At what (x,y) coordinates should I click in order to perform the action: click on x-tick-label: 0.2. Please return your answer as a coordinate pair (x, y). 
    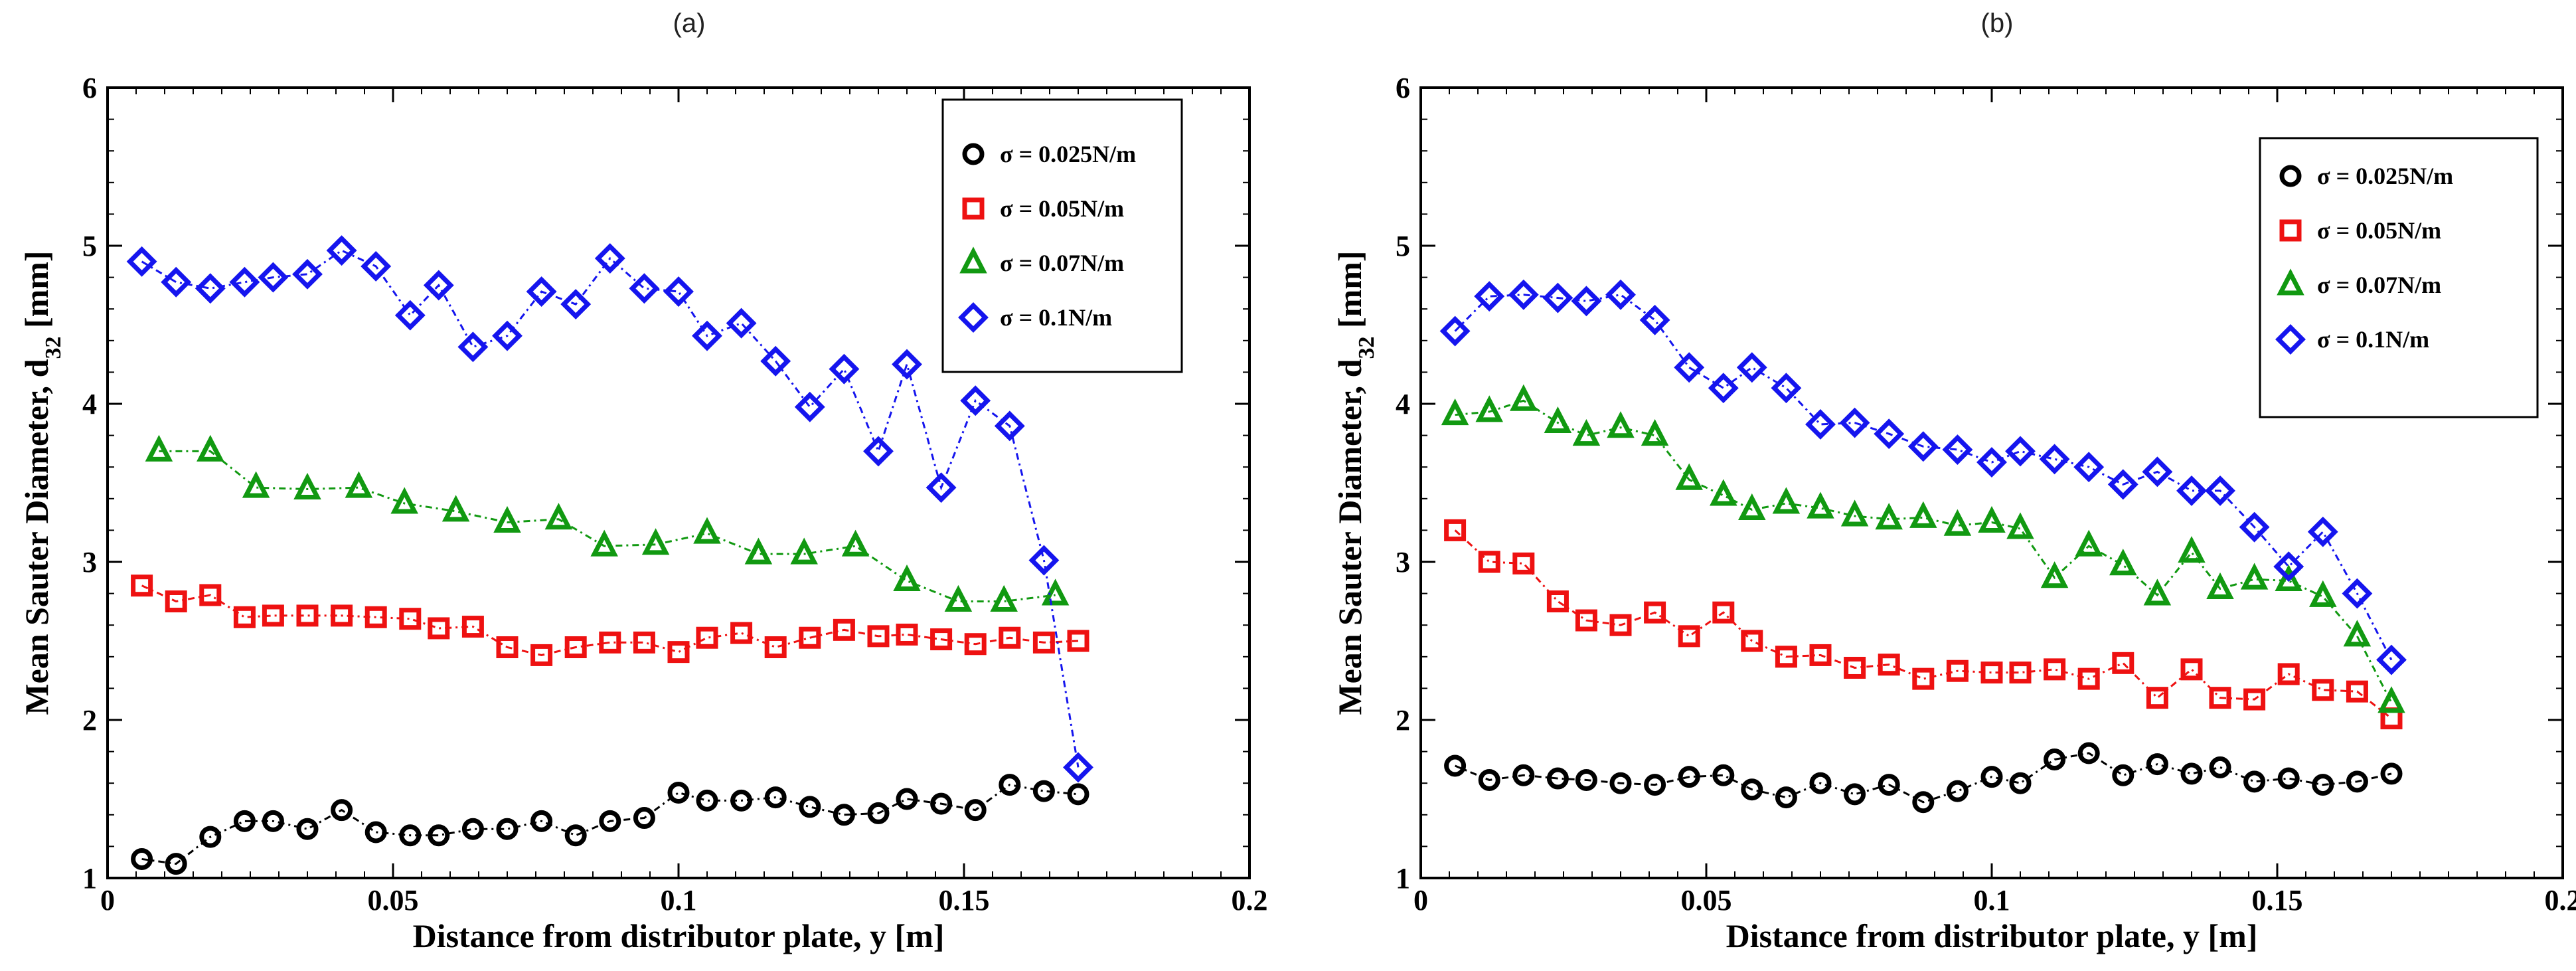
    Looking at the image, I should click on (2560, 900).